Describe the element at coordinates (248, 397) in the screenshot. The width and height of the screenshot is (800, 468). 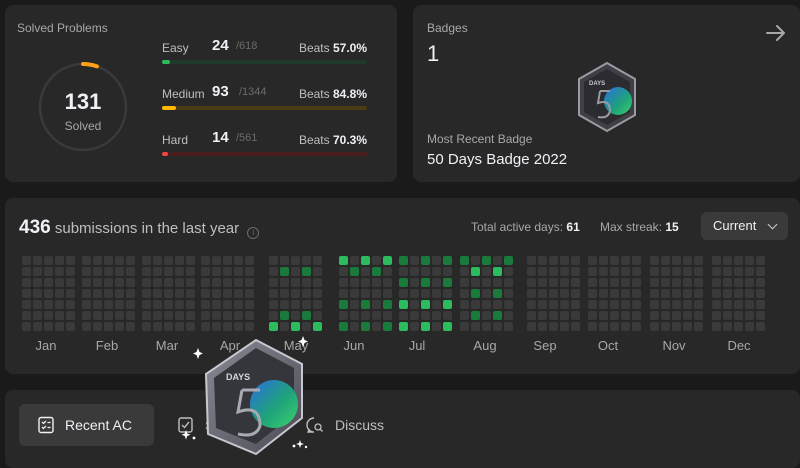
I see `badge-50-days-large-icon: DAYS` at that location.